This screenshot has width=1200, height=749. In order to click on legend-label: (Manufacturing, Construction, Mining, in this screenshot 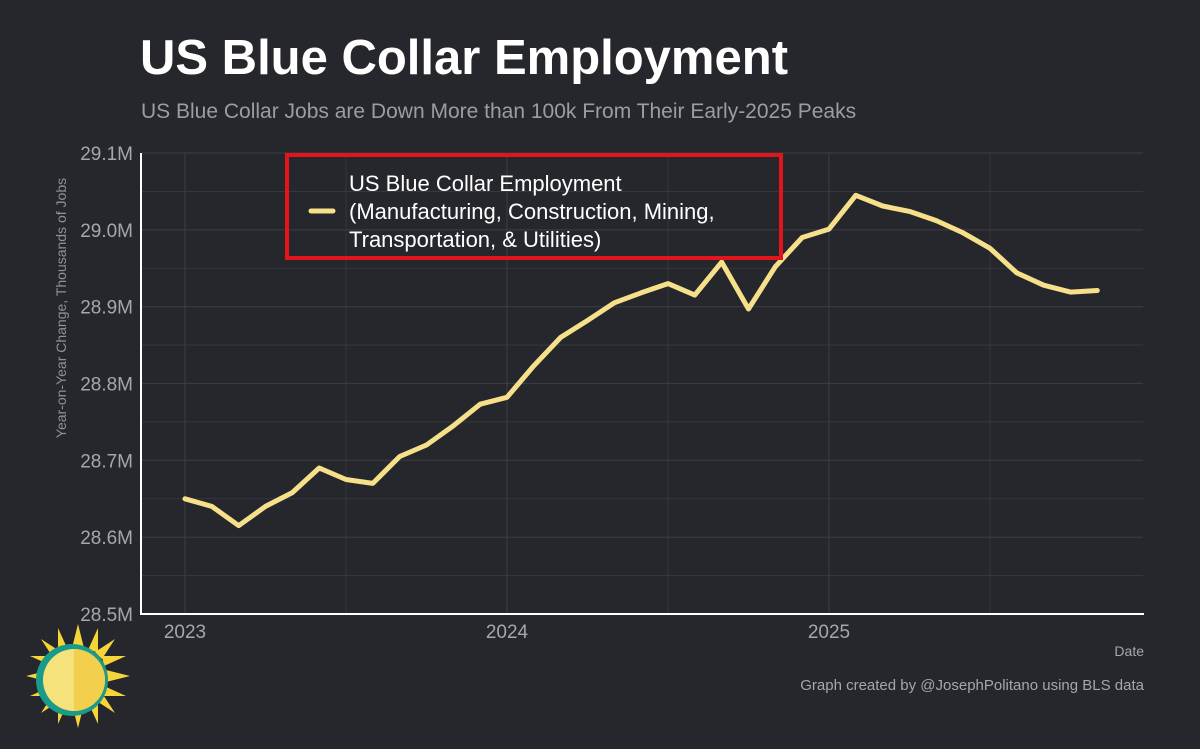, I will do `click(532, 211)`.